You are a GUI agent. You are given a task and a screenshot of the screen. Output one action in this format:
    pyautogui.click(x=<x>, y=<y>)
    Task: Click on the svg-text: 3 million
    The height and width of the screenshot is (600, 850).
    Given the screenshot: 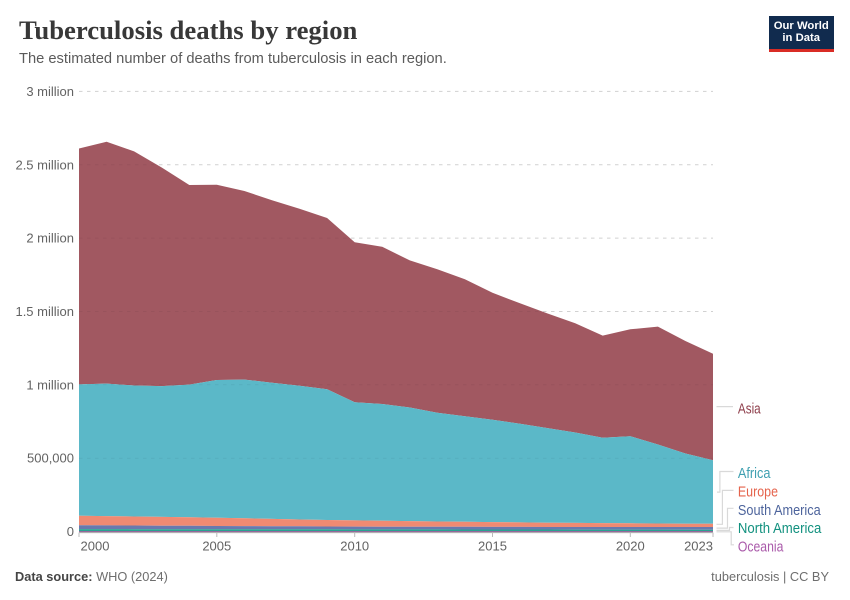 What is the action you would take?
    pyautogui.click(x=50, y=91)
    